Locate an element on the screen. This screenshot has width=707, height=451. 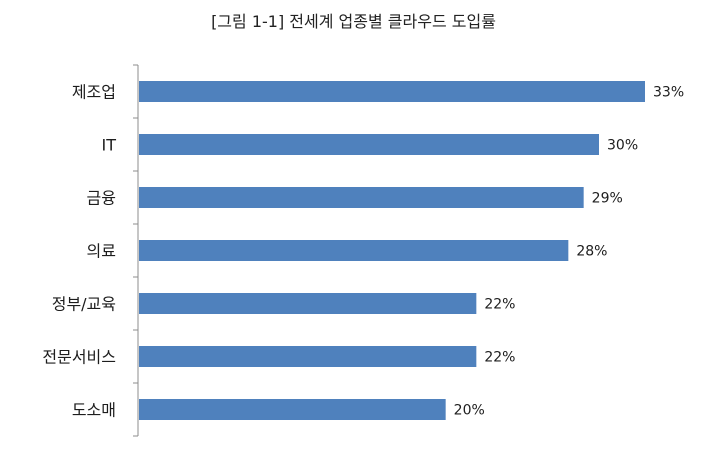
value-label: 20% is located at coordinates (469, 411).